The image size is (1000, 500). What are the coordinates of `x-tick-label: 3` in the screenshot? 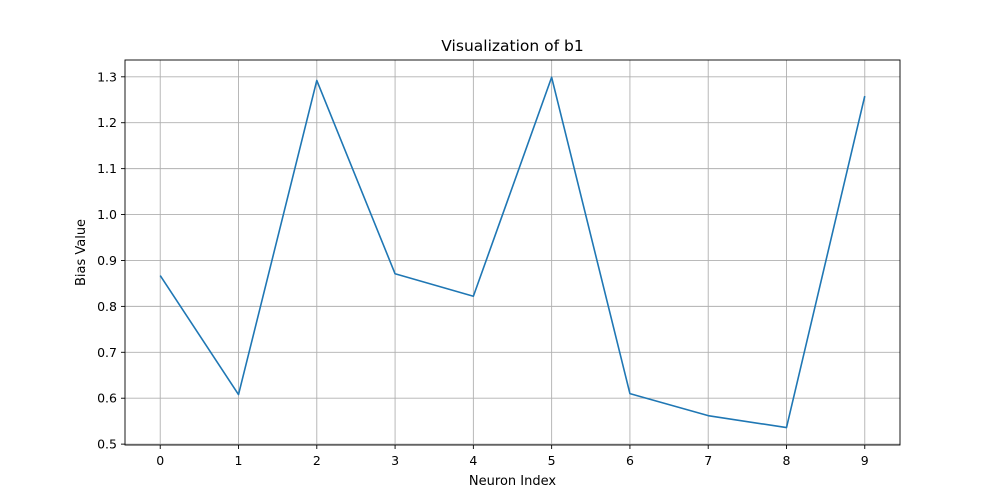 It's located at (395, 460).